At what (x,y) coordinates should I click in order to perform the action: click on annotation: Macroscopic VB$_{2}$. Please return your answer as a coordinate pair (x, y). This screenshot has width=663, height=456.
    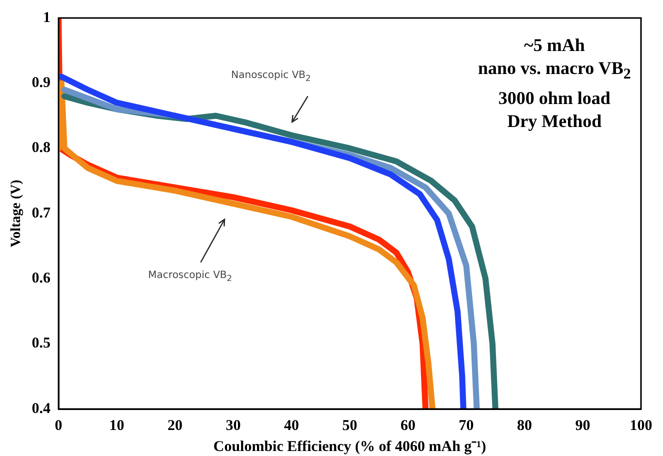
    Looking at the image, I should click on (190, 276).